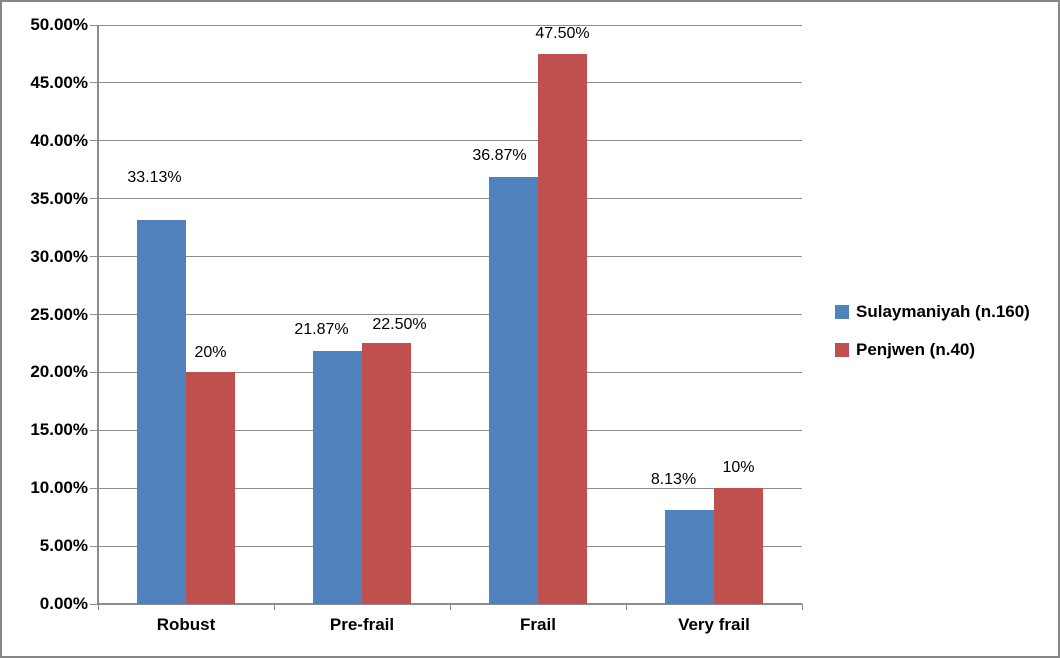 The image size is (1060, 658). I want to click on y-axis-tick-label: 50.00%, so click(59, 24).